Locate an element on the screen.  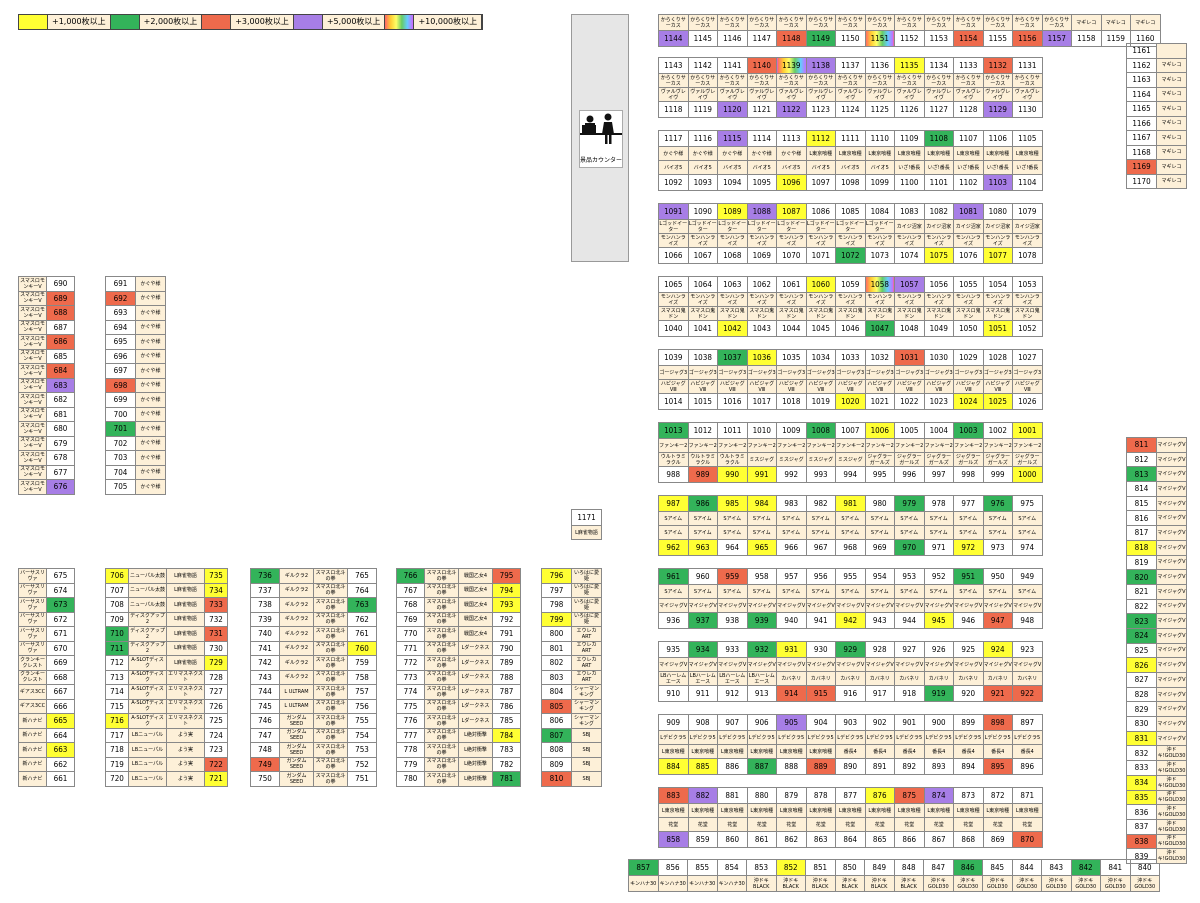
machine-number: 944 is located at coordinates (909, 620).